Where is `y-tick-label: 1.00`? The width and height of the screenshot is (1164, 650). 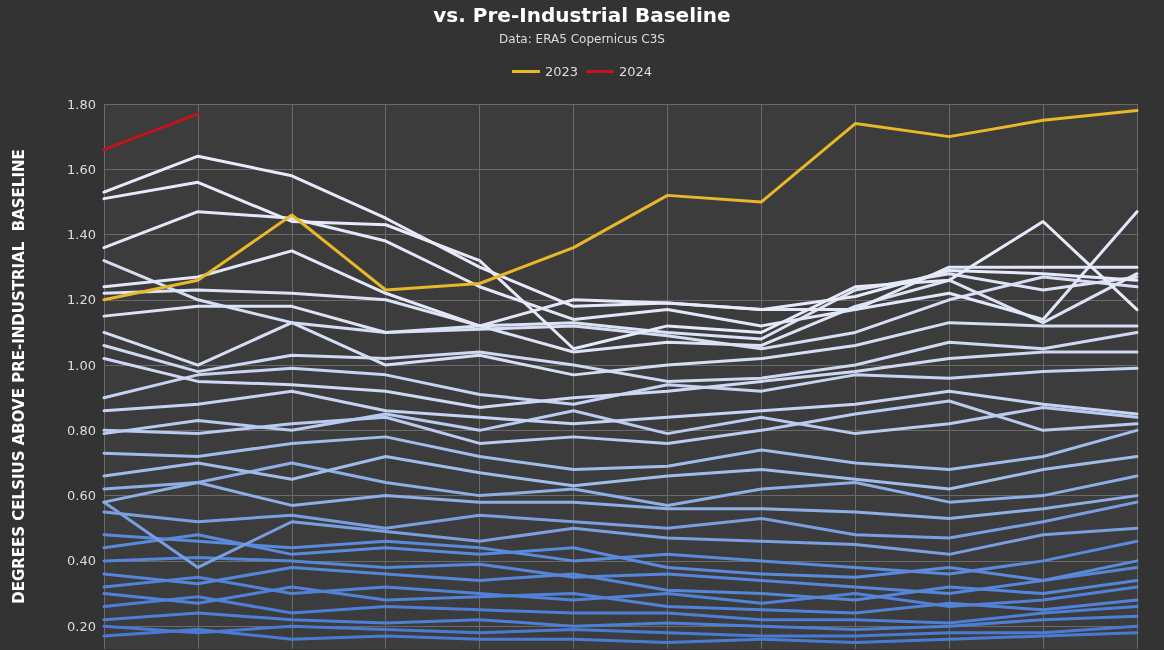 y-tick-label: 1.00 is located at coordinates (81, 365).